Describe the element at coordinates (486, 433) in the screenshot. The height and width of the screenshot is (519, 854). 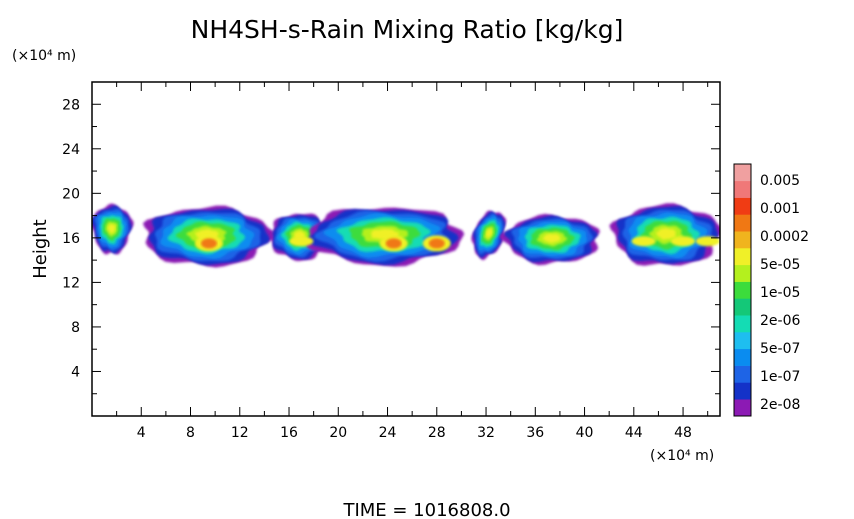
I see `x-tick-label: 32` at that location.